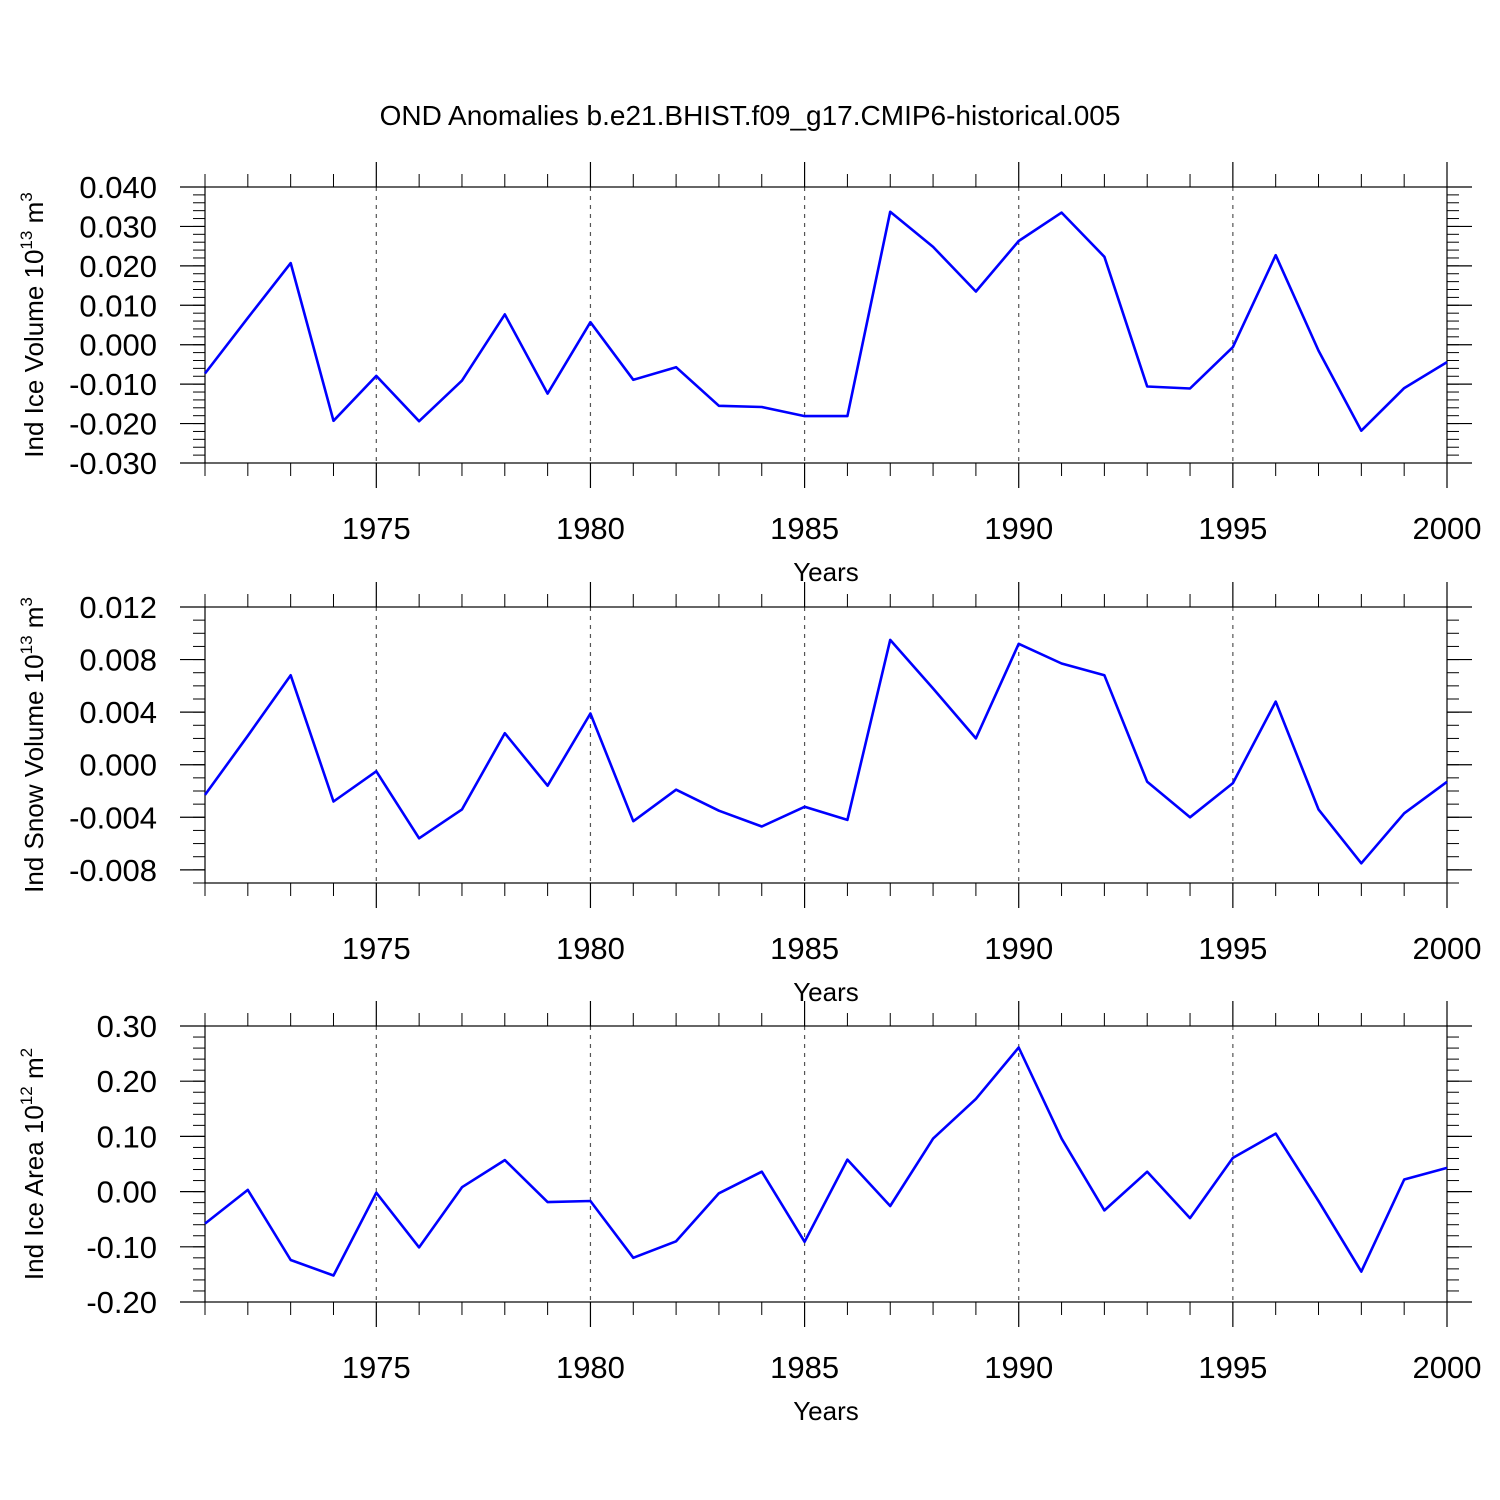 The width and height of the screenshot is (1500, 1500). Describe the element at coordinates (34, 1192) in the screenshot. I see `y-axis-title-main: Ind Ice Area 10` at that location.